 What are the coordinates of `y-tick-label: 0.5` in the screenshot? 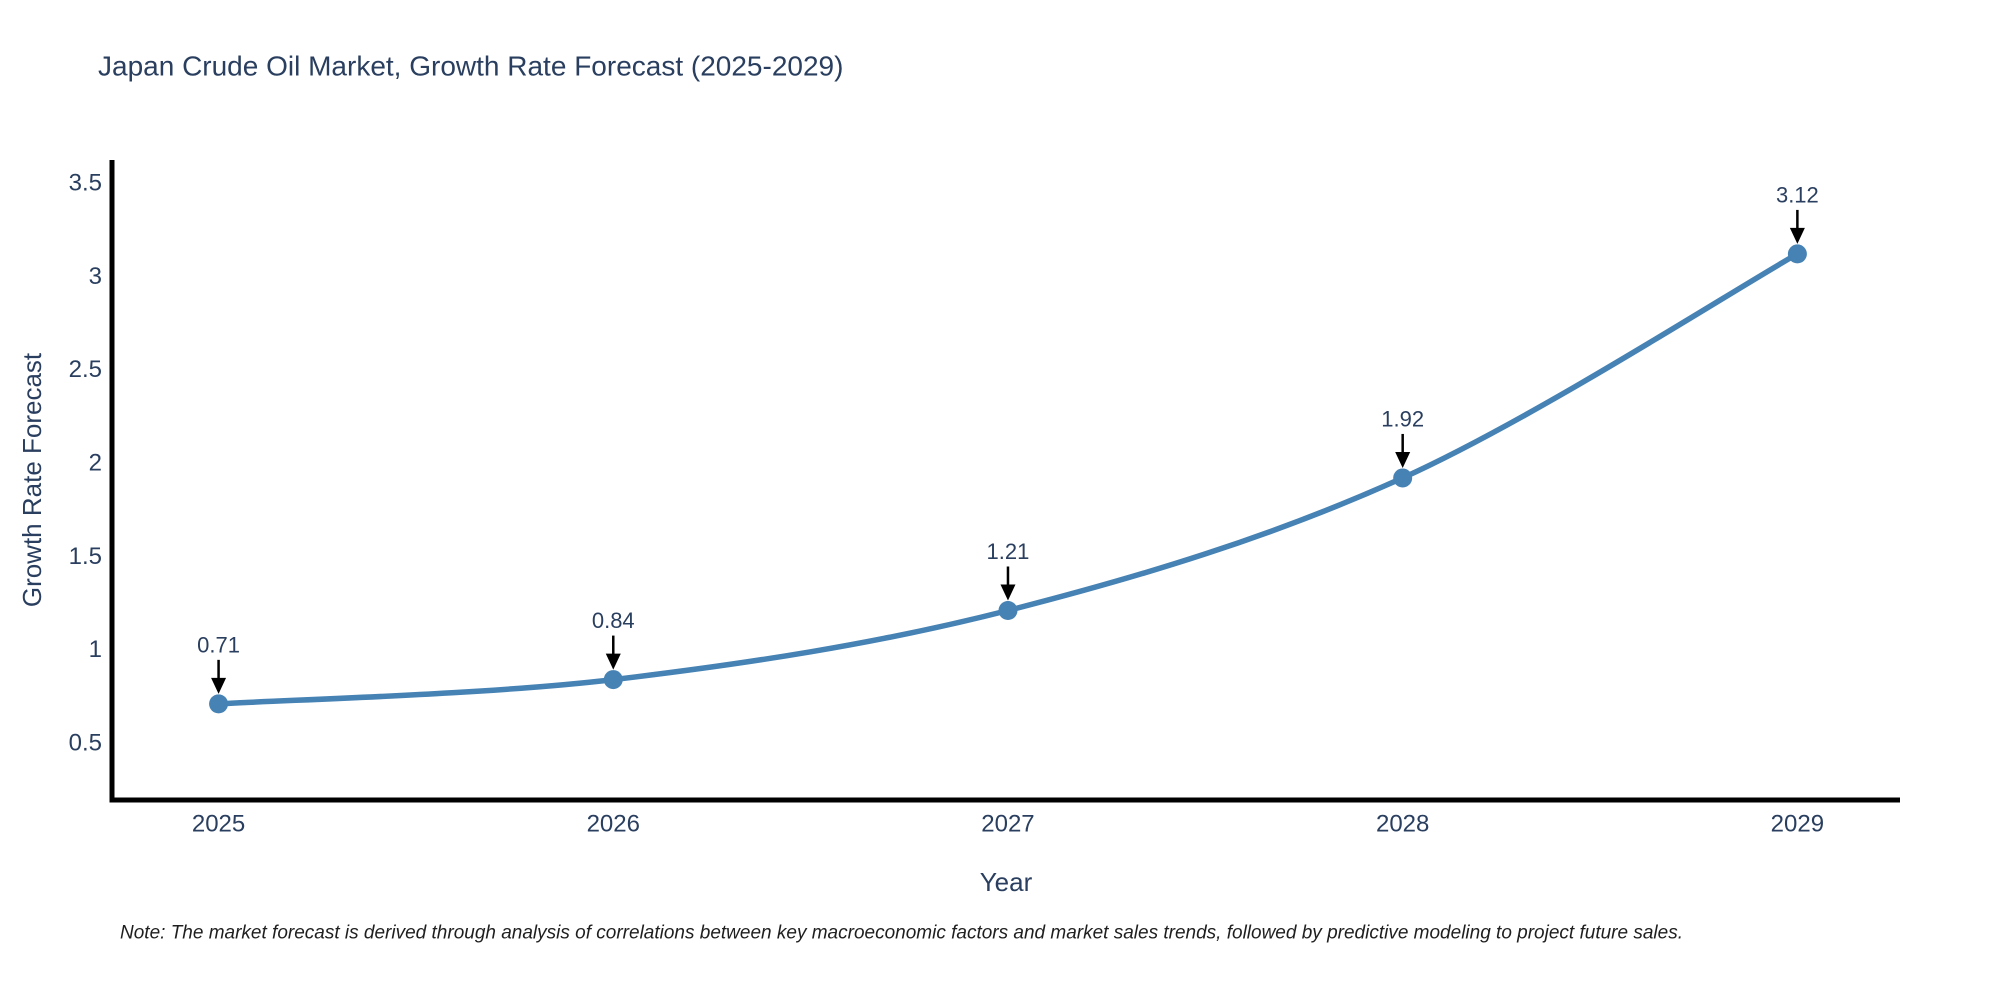 It's located at (85, 743).